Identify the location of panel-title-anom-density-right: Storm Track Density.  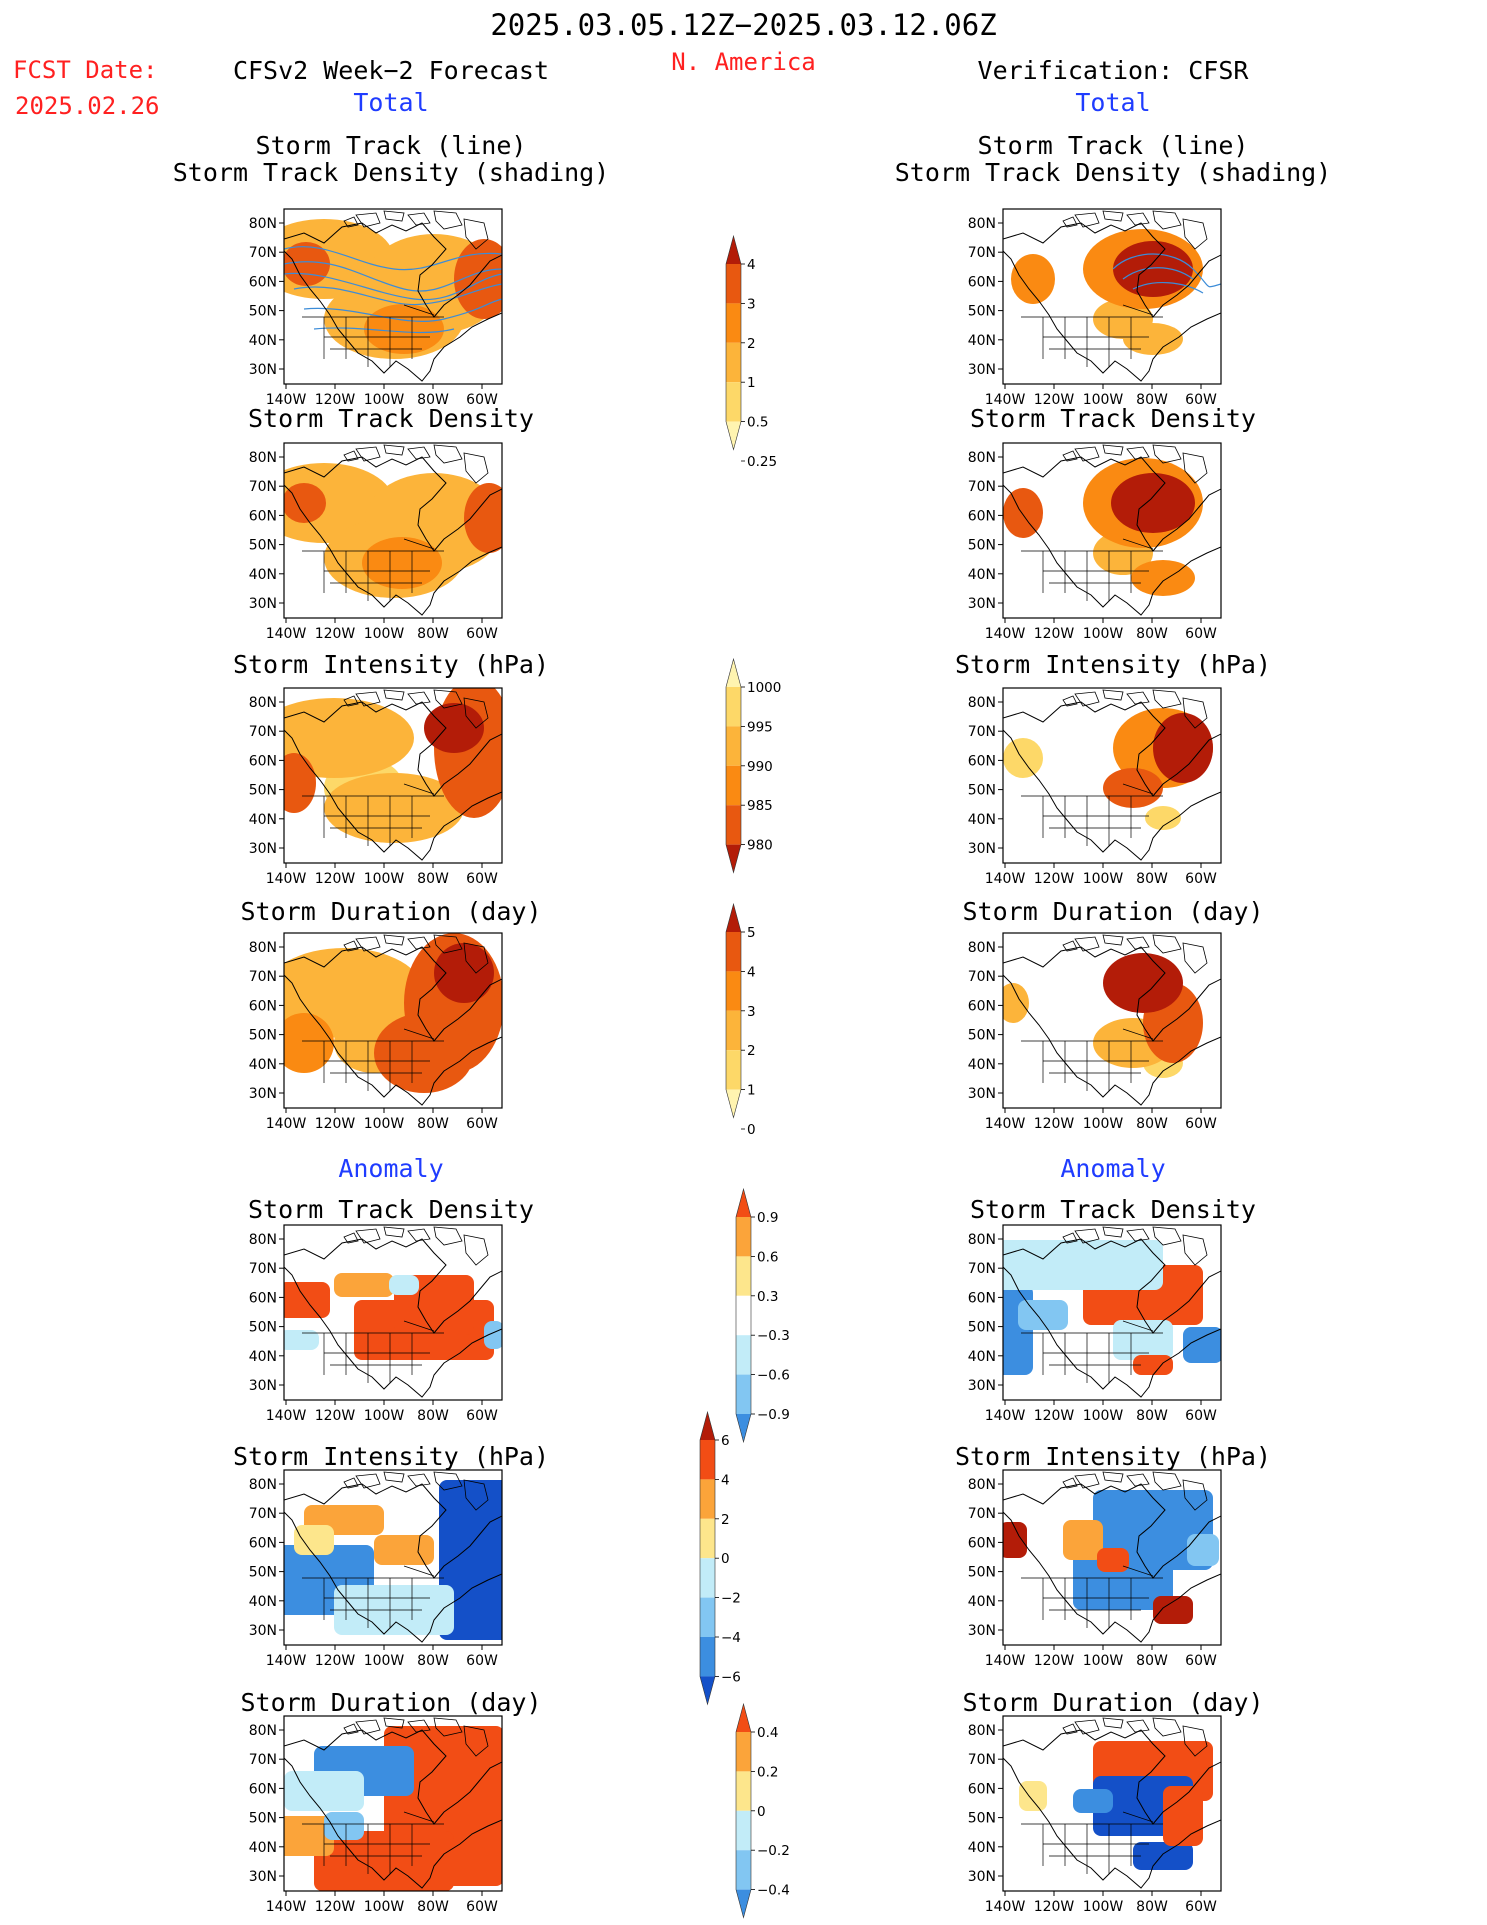
(1113, 1209).